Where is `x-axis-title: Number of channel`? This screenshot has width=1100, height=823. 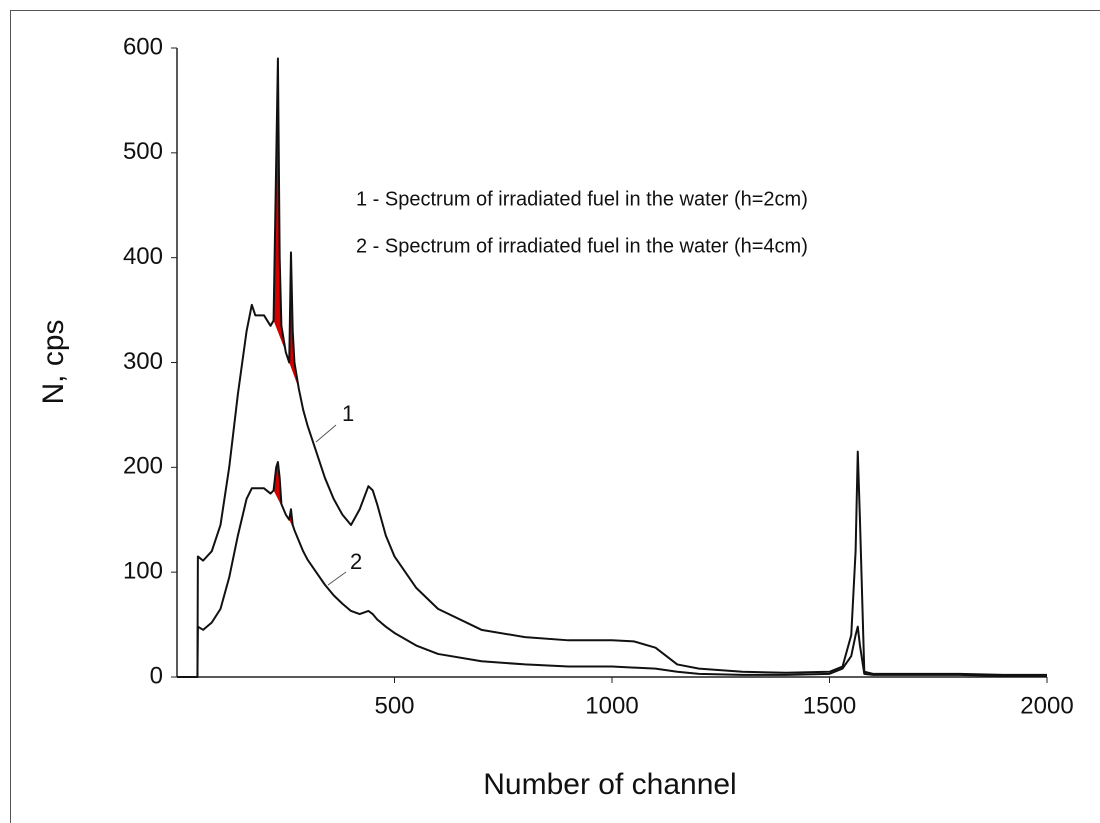 x-axis-title: Number of channel is located at coordinates (609, 784).